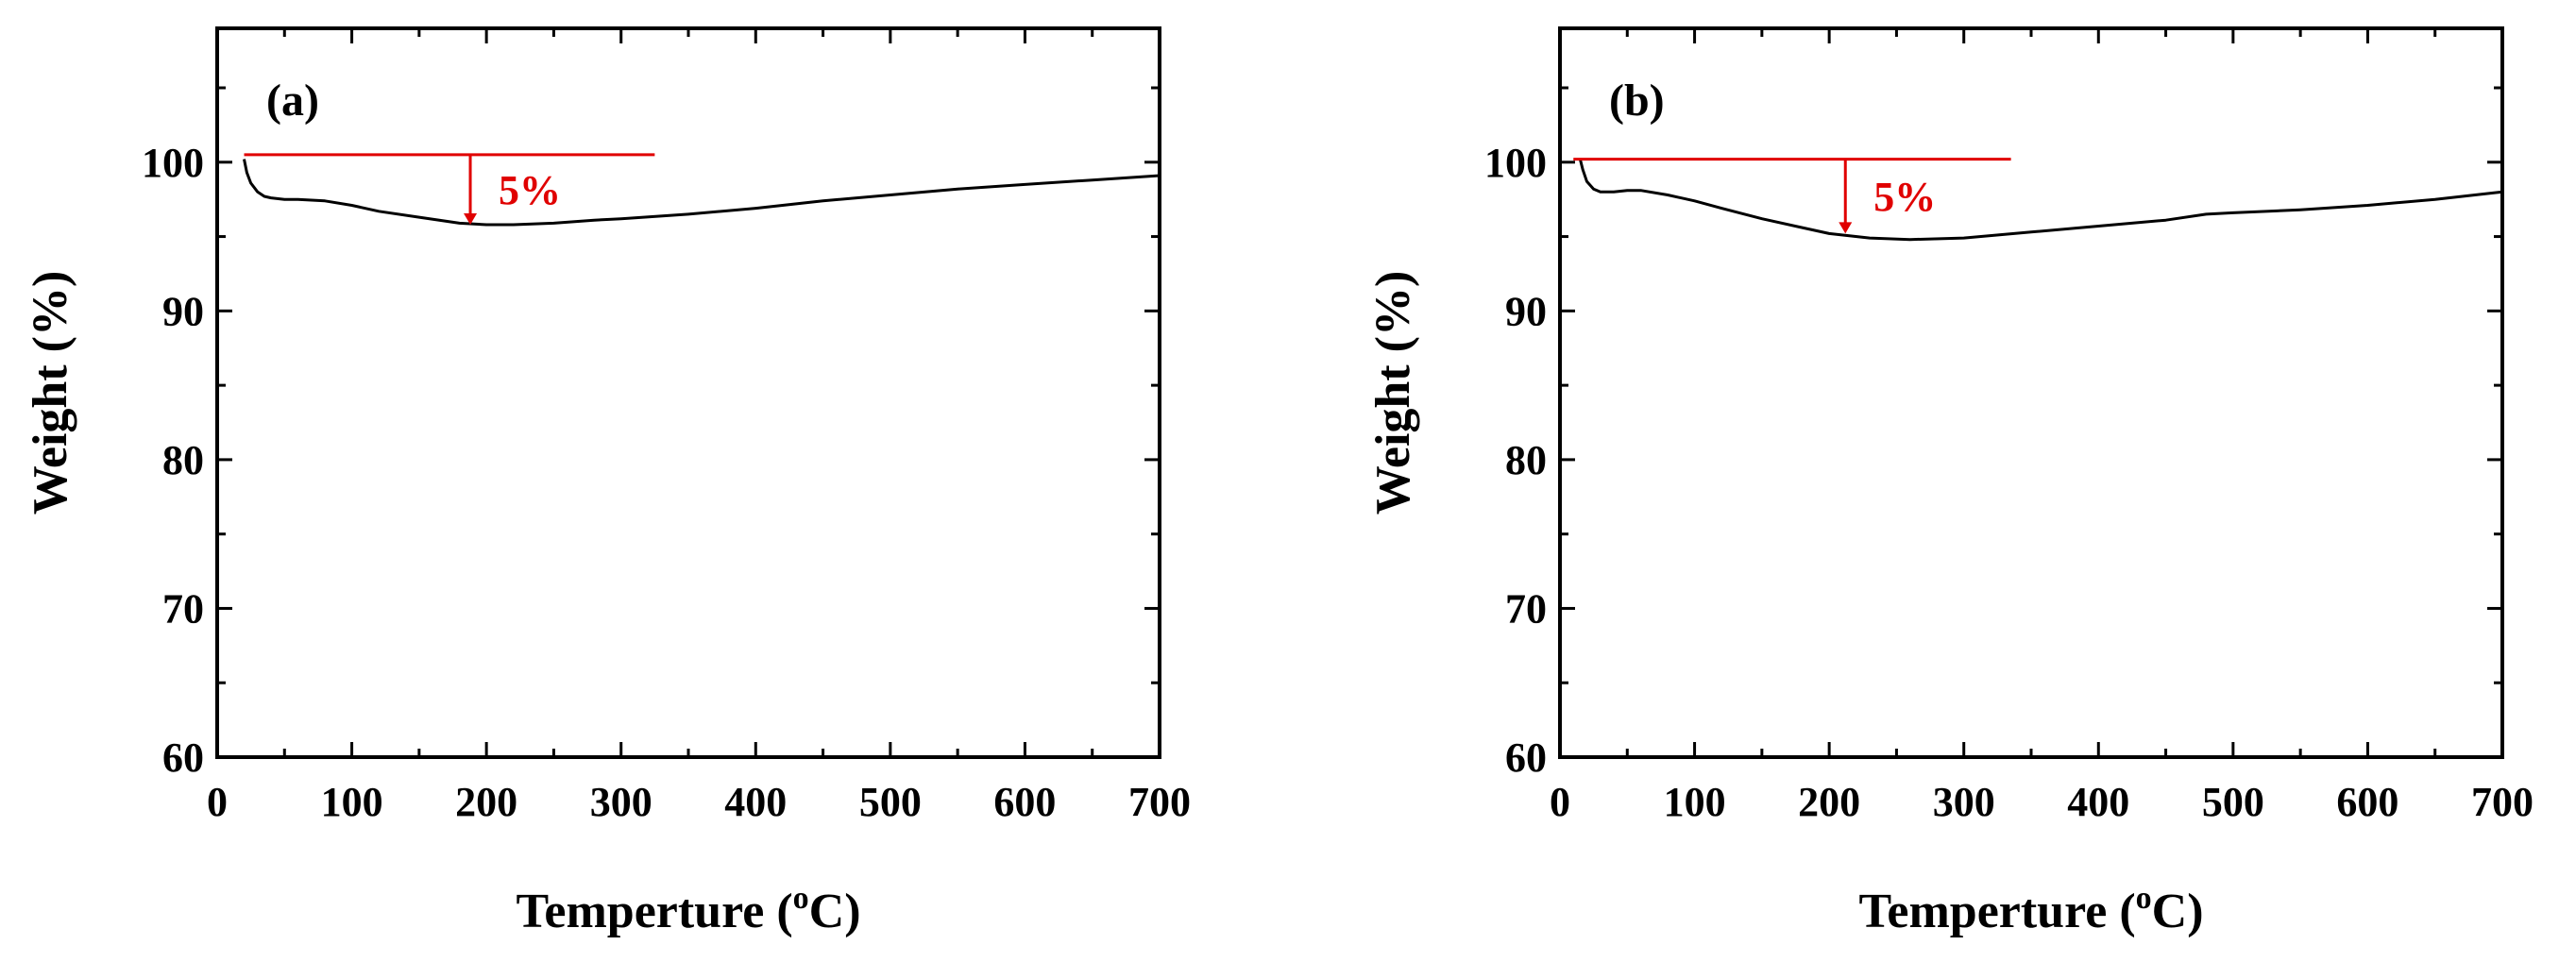  Describe the element at coordinates (292, 101) in the screenshot. I see `panel-label: (a)` at that location.